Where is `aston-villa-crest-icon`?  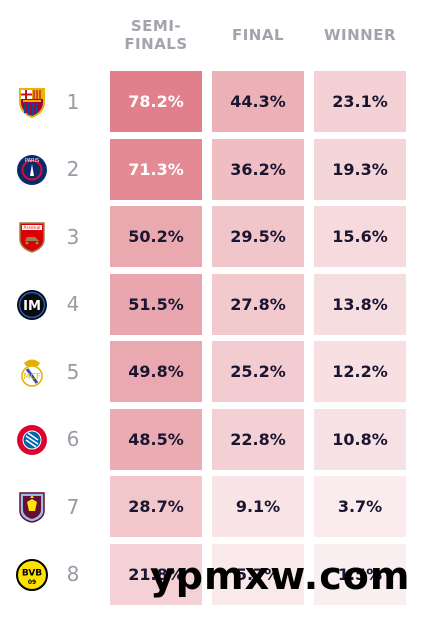 aston-villa-crest-icon is located at coordinates (32, 507).